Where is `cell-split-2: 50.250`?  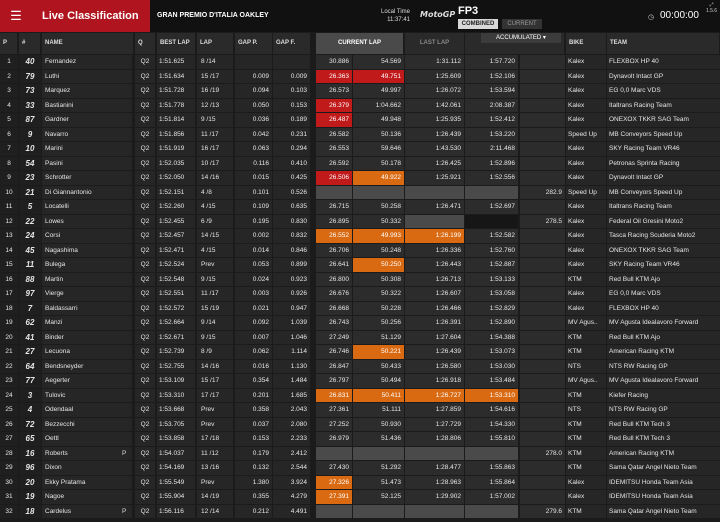 cell-split-2: 50.250 is located at coordinates (378, 265).